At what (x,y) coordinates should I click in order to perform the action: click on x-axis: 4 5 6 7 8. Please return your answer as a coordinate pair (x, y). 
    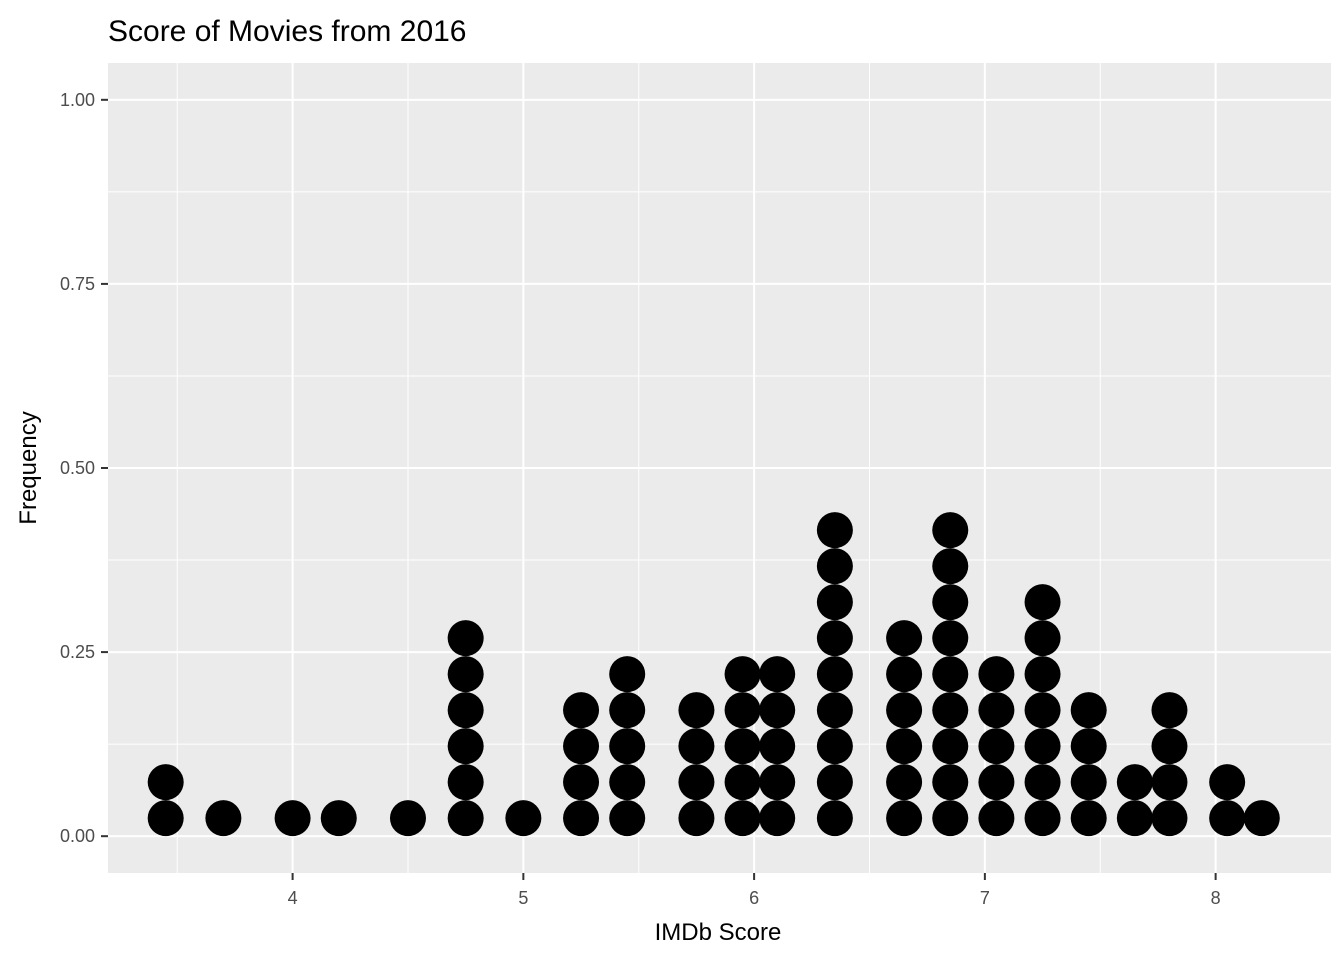
    Looking at the image, I should click on (754, 890).